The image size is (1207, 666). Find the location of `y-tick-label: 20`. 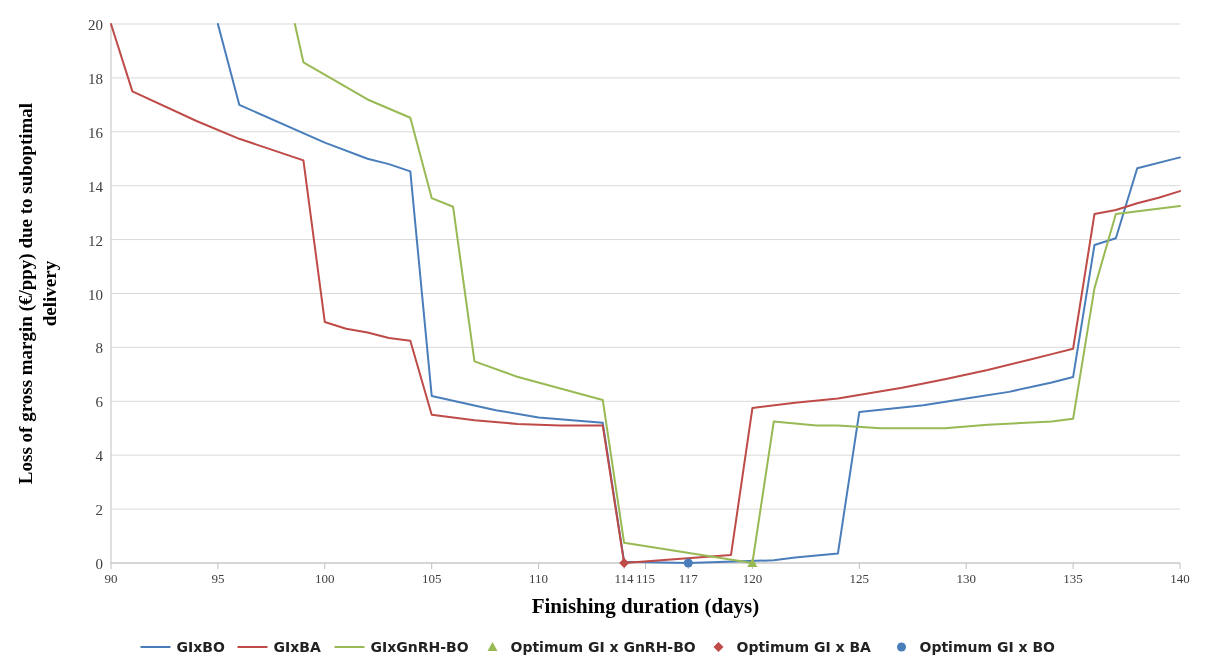

y-tick-label: 20 is located at coordinates (95, 25).